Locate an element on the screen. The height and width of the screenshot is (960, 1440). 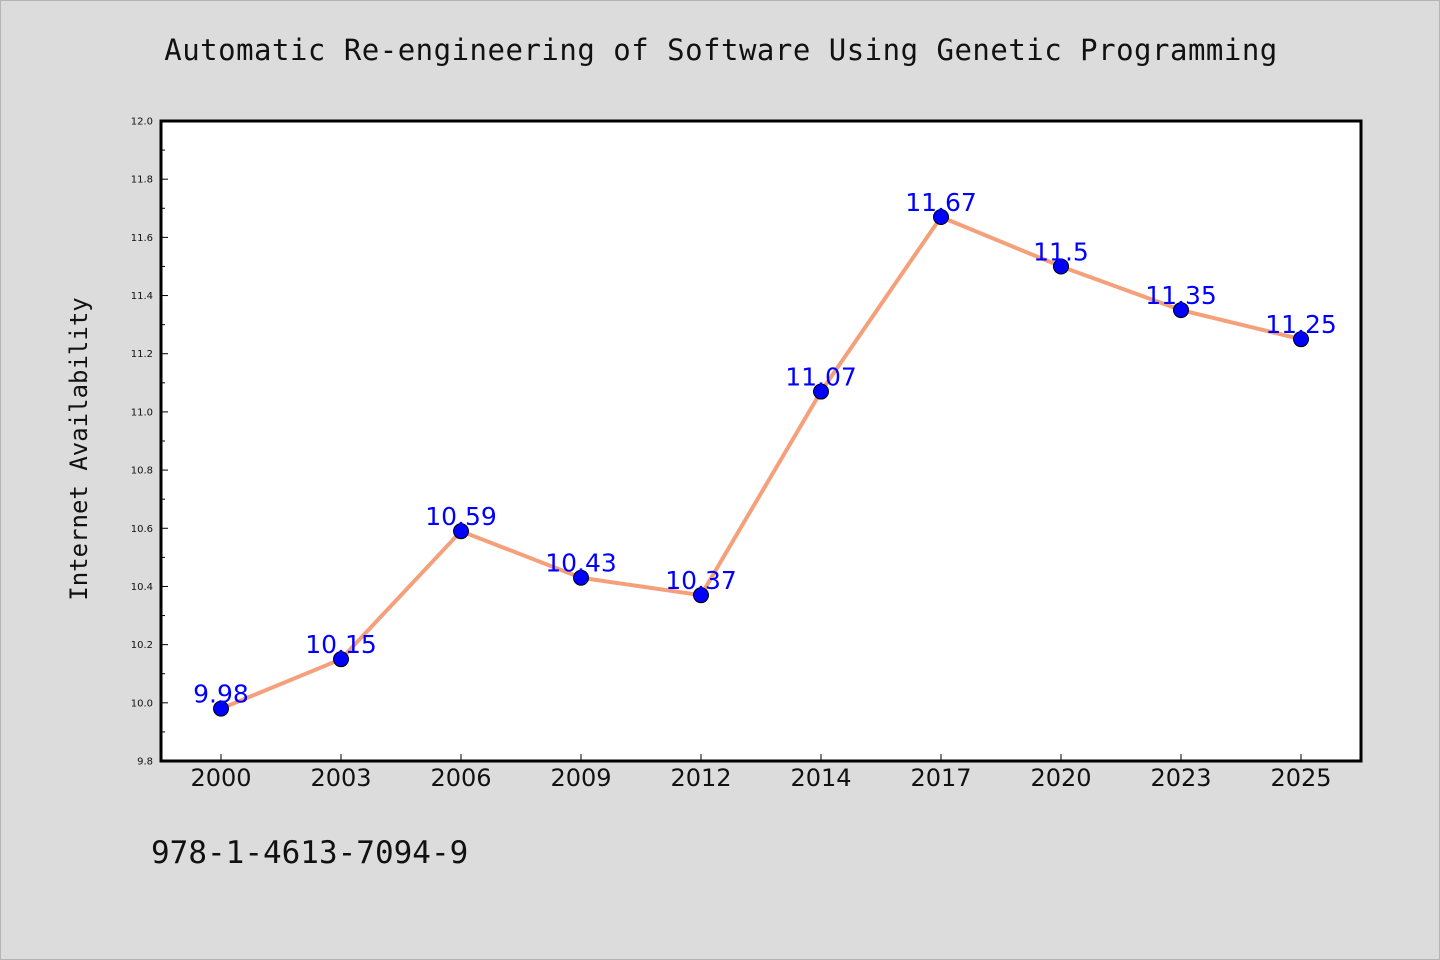
y-tick-label: 11.0 is located at coordinates (142, 412).